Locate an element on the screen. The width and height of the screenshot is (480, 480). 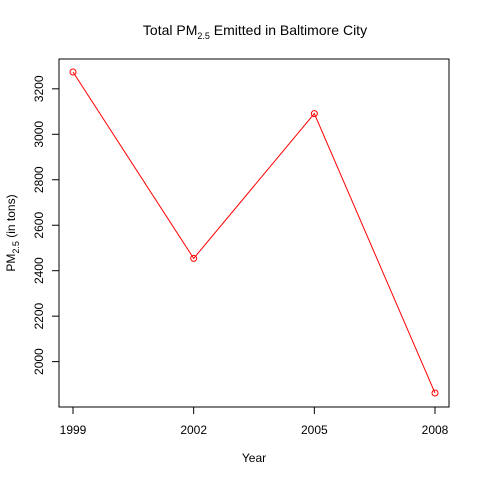
y-tick-label-1: 2200 is located at coordinates (39, 315).